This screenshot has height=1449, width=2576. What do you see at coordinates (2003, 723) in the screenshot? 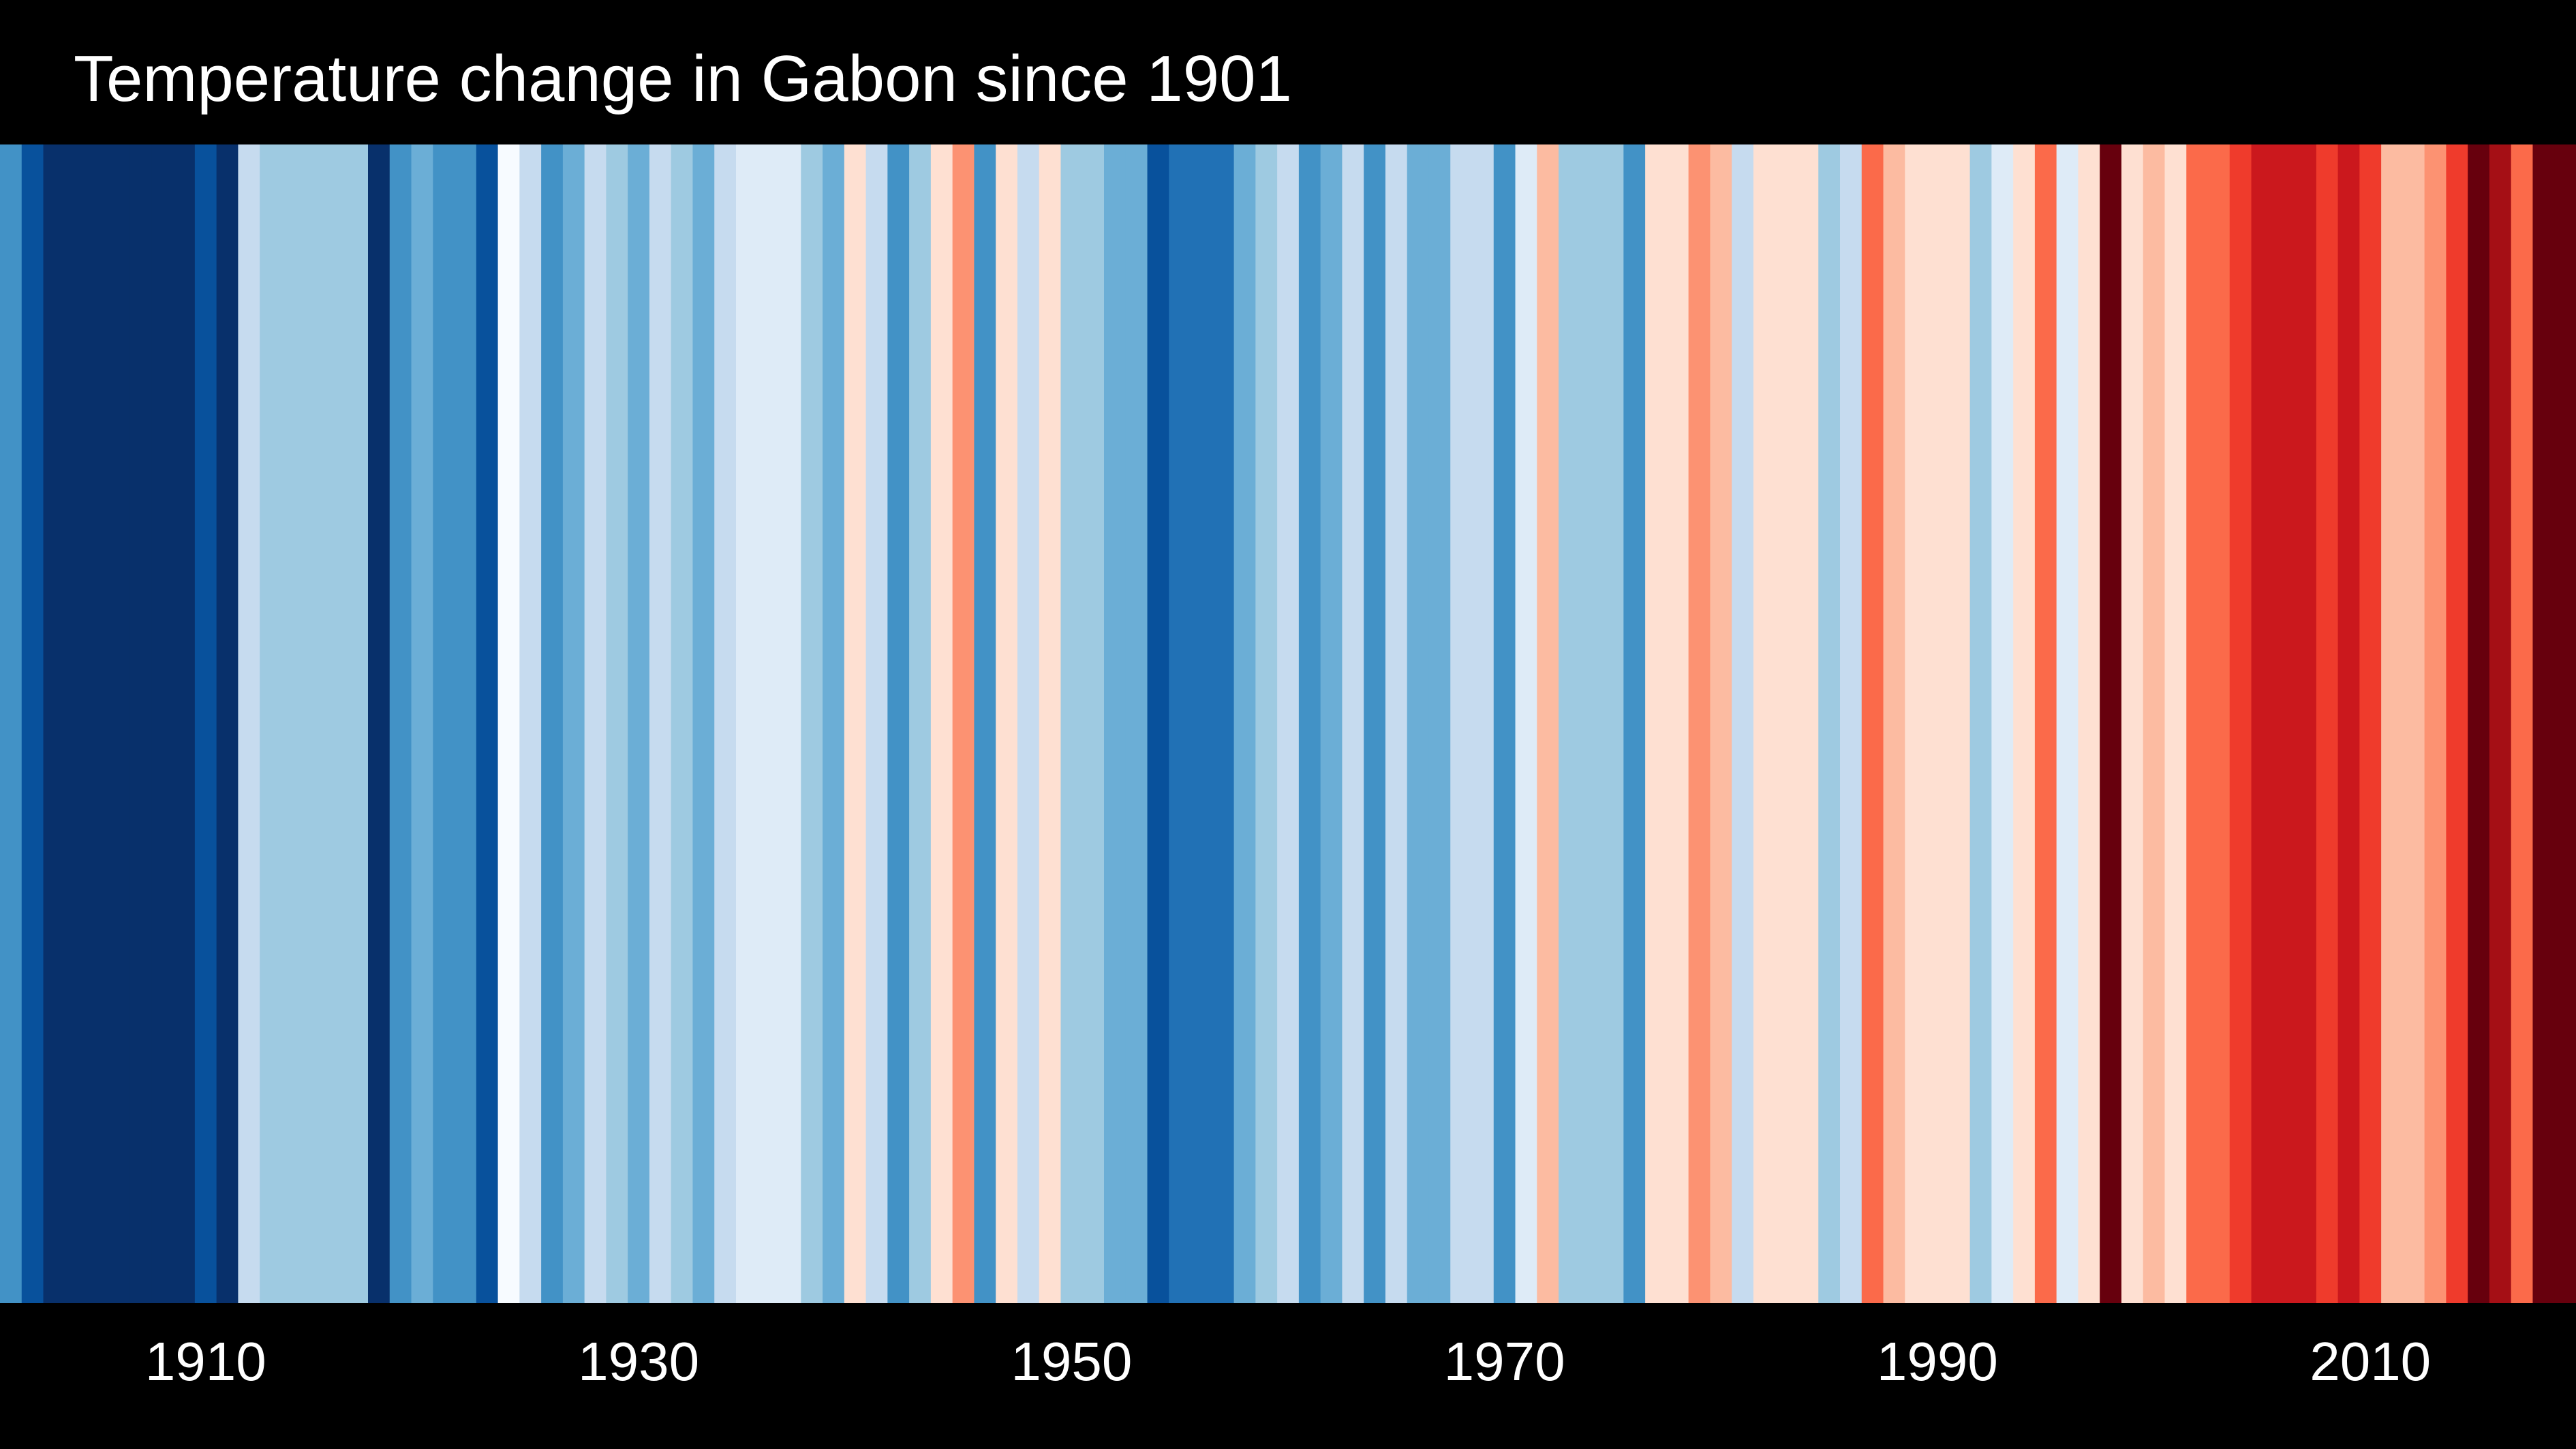
I see `stripe-1993` at bounding box center [2003, 723].